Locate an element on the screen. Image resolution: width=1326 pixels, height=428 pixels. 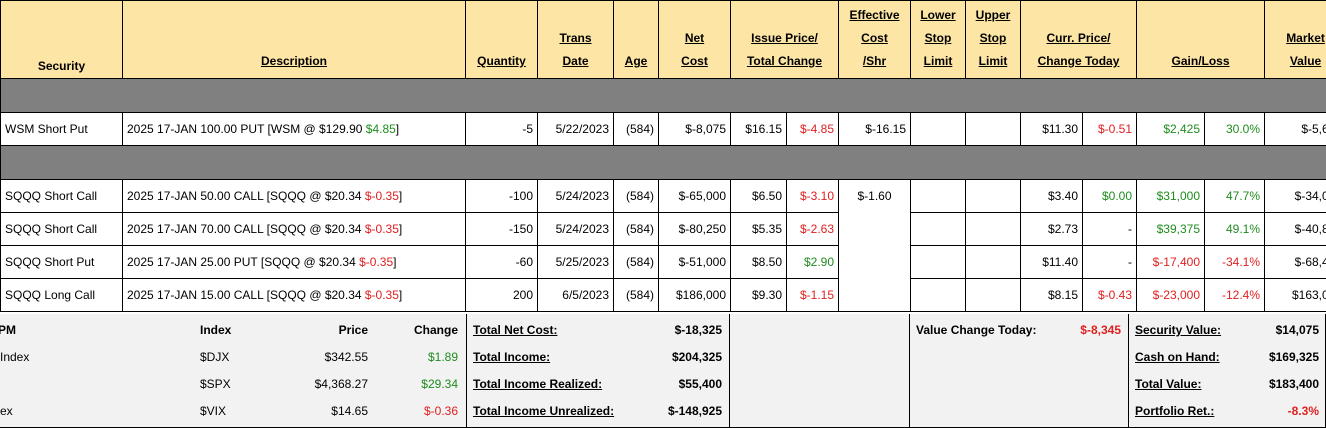
issue-price-cell: $16.15 is located at coordinates (758, 129).